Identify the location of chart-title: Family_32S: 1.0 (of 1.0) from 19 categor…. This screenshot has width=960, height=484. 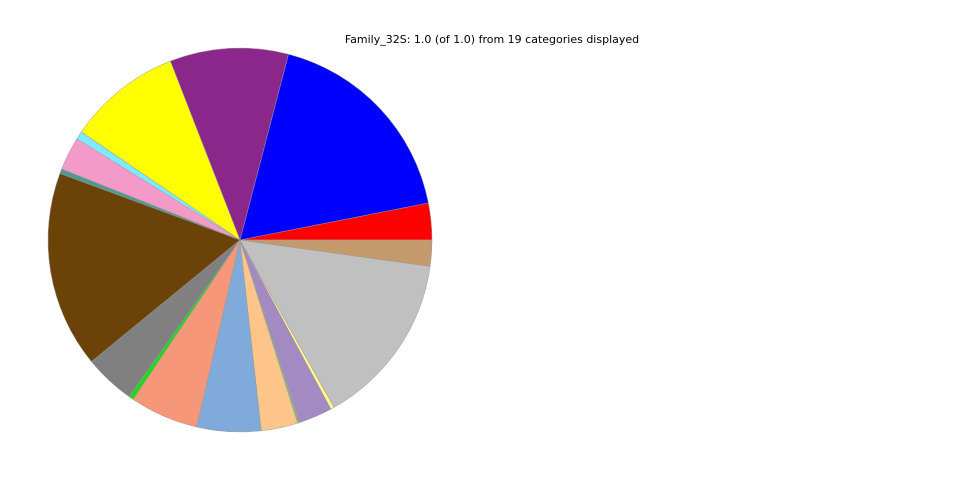
(492, 39).